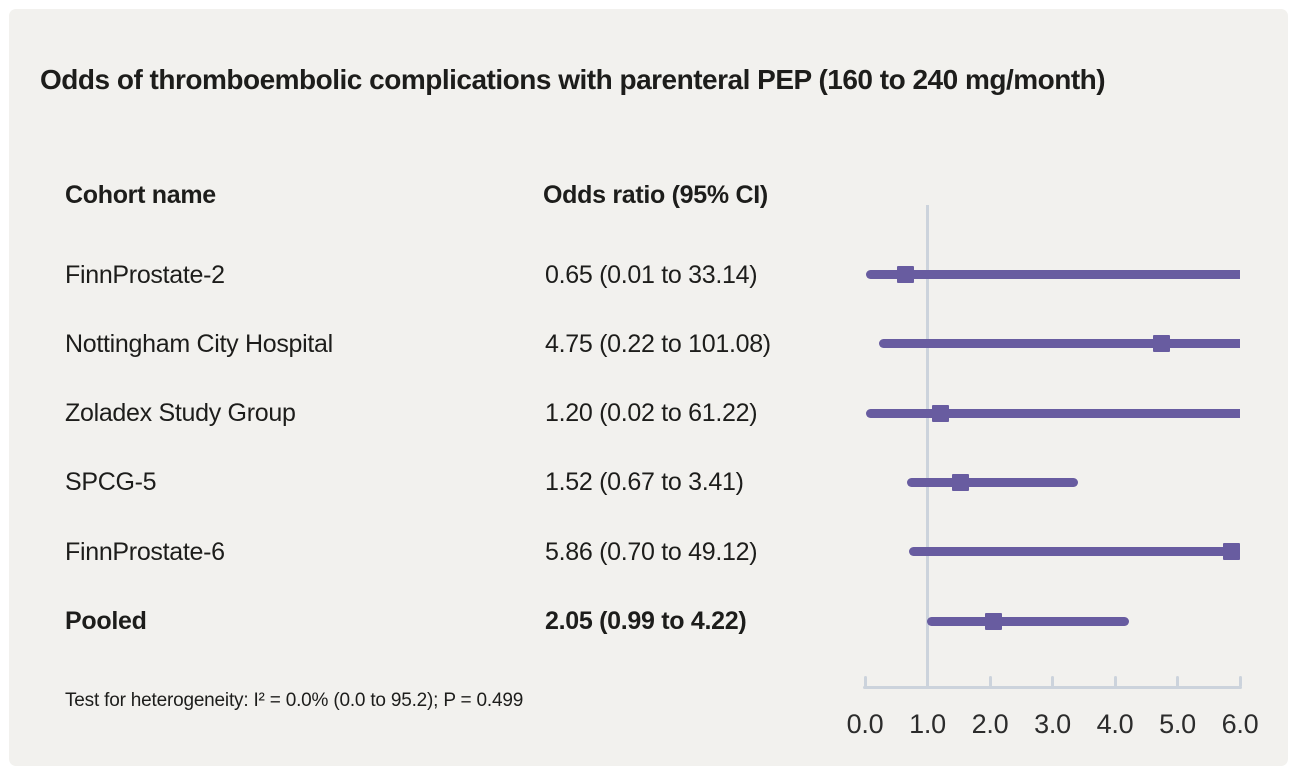 This screenshot has width=1297, height=775. I want to click on row-odds-ratio-value: 1.20 (0.02 to 61.22), so click(651, 413).